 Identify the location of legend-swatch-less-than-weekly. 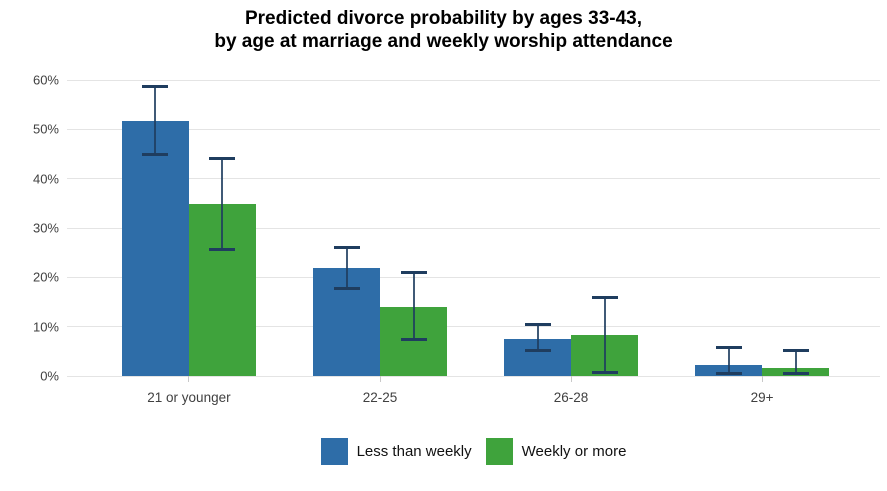
(334, 451).